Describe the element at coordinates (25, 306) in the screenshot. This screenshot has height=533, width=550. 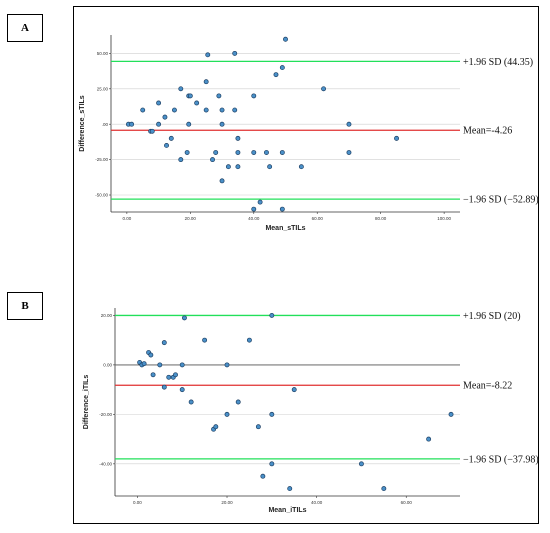
I see `panel-label-b: B` at that location.